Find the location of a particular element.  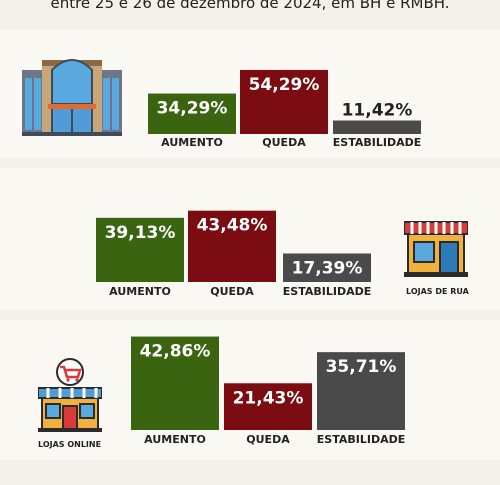

street-store-icon is located at coordinates (436, 249).